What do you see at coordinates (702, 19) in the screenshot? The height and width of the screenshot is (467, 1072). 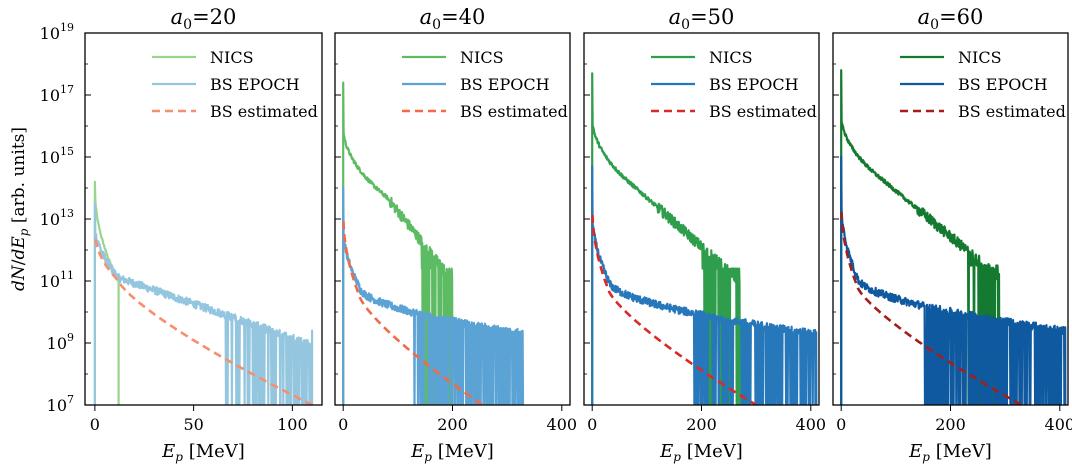 I see `panel-title: a0=50` at bounding box center [702, 19].